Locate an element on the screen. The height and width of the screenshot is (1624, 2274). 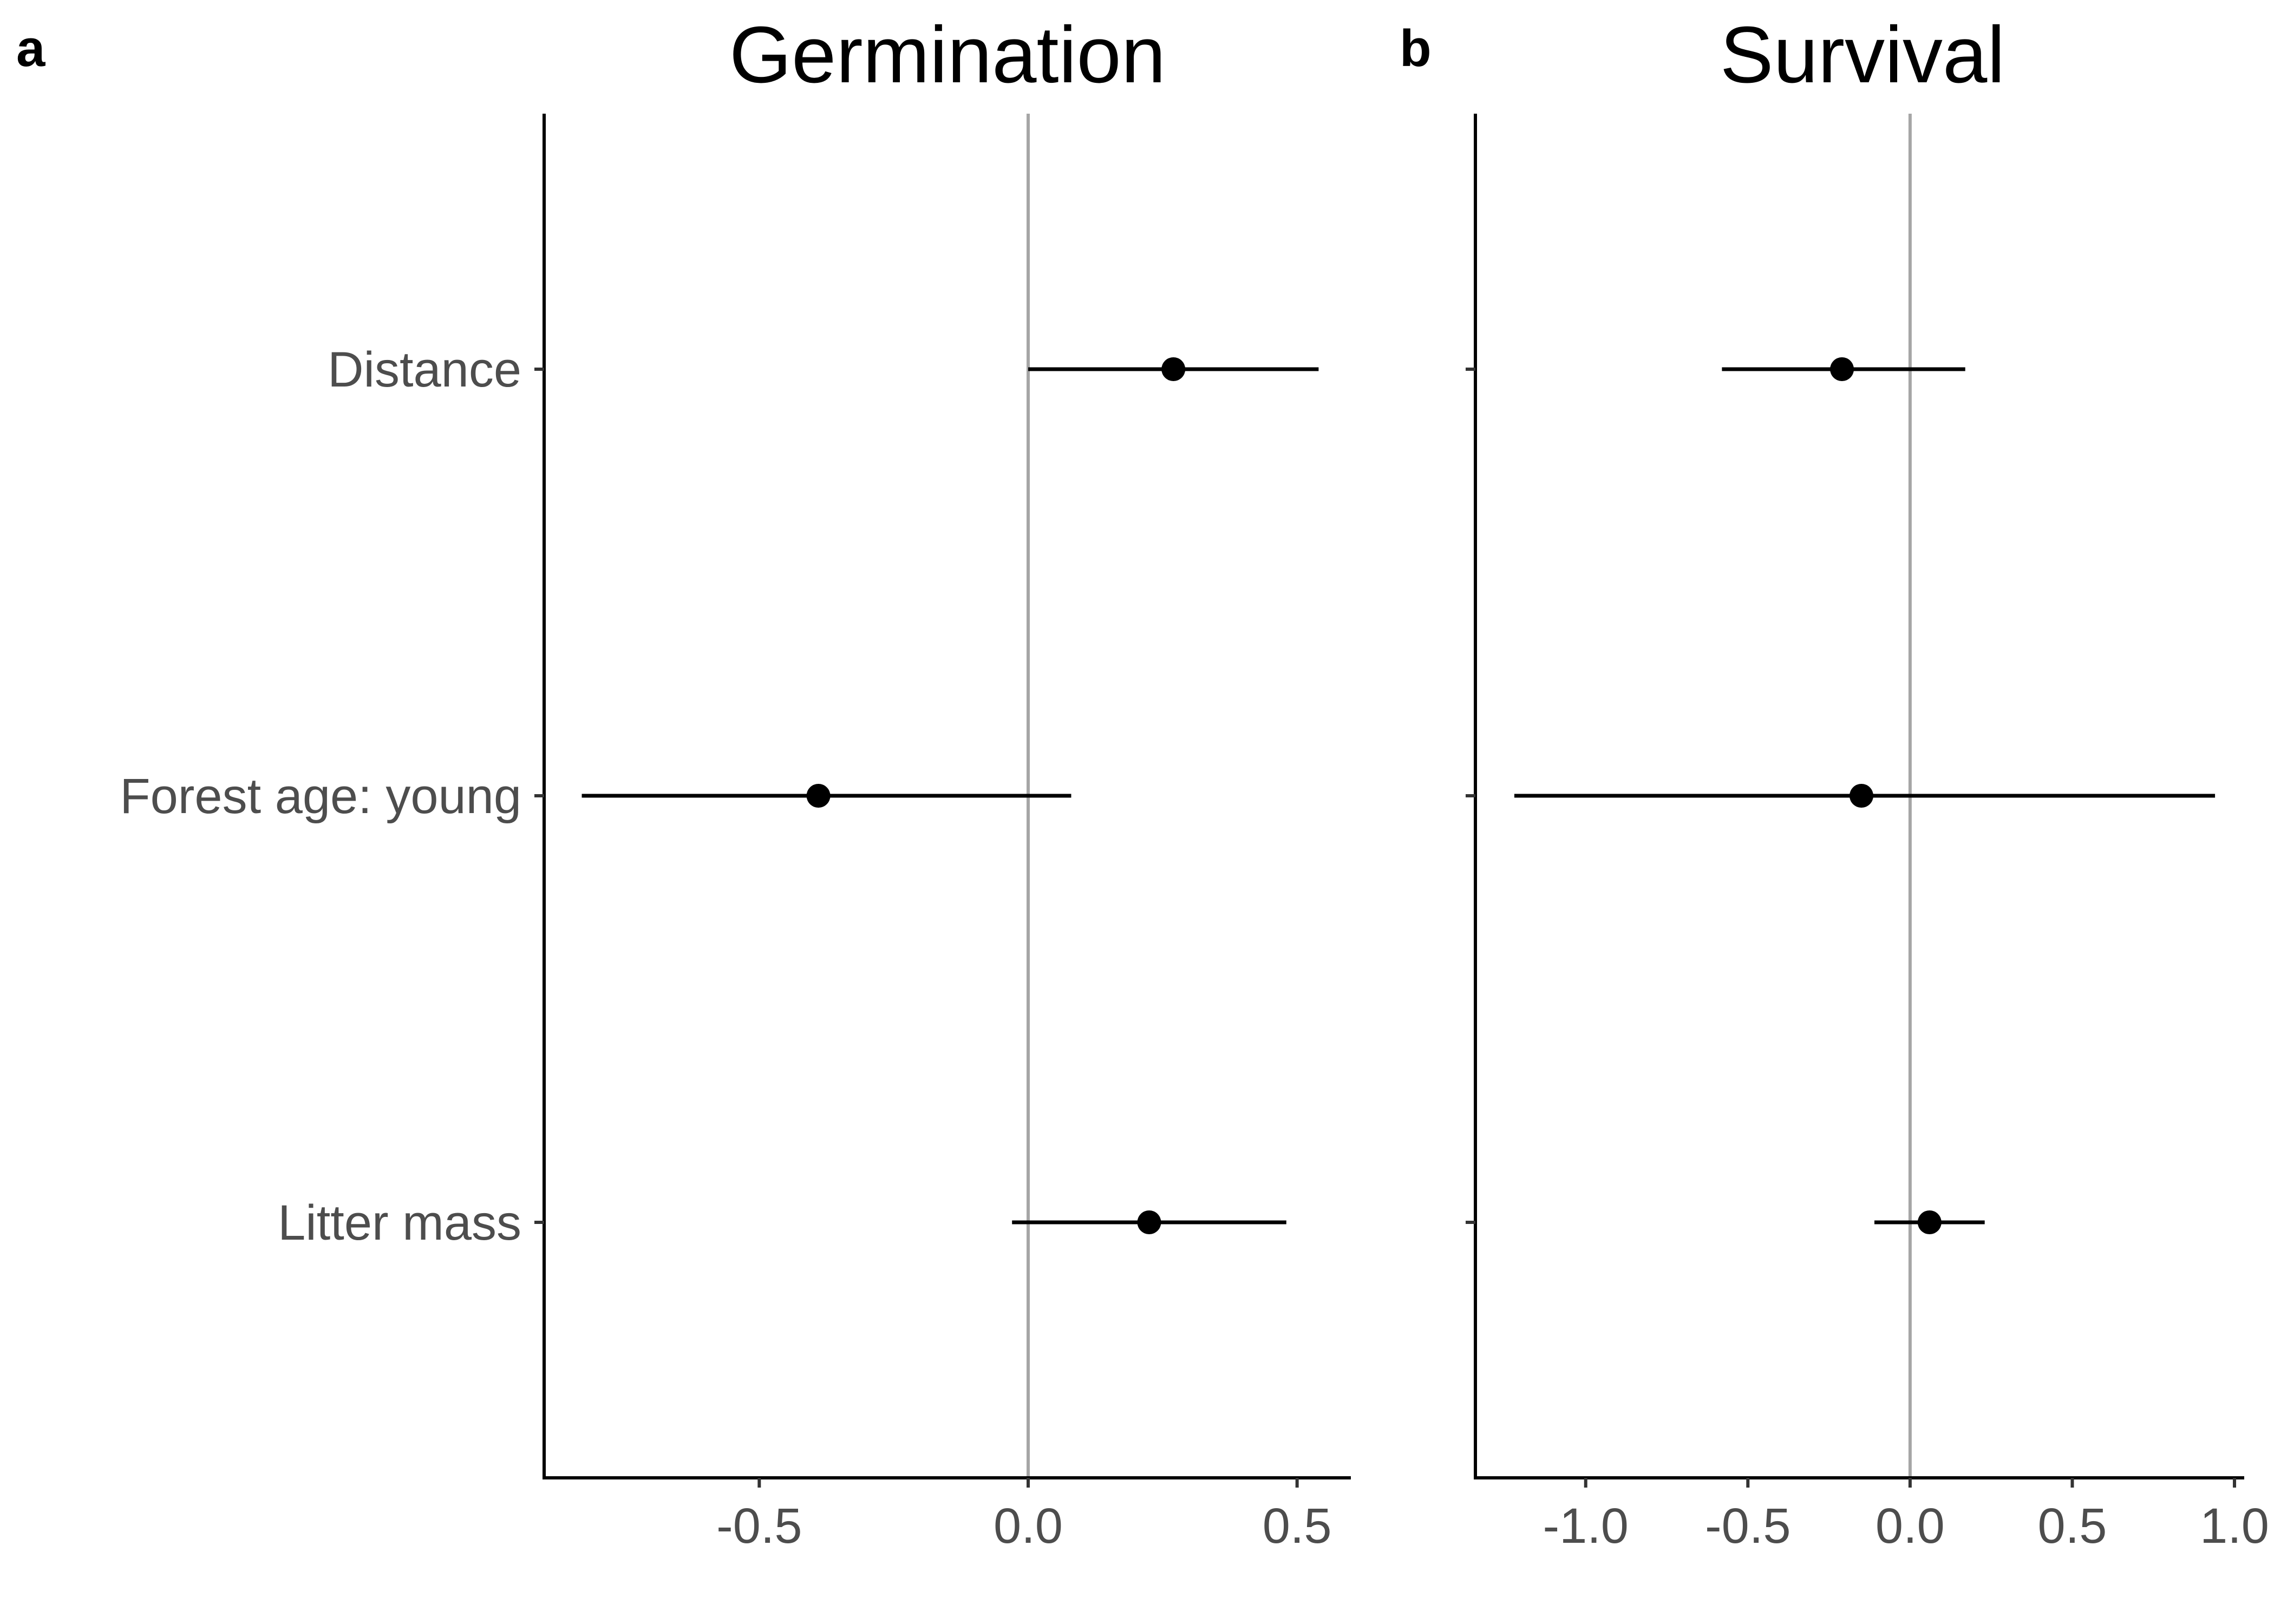
survival-x-tick-label: -1.0 is located at coordinates (1586, 1526).